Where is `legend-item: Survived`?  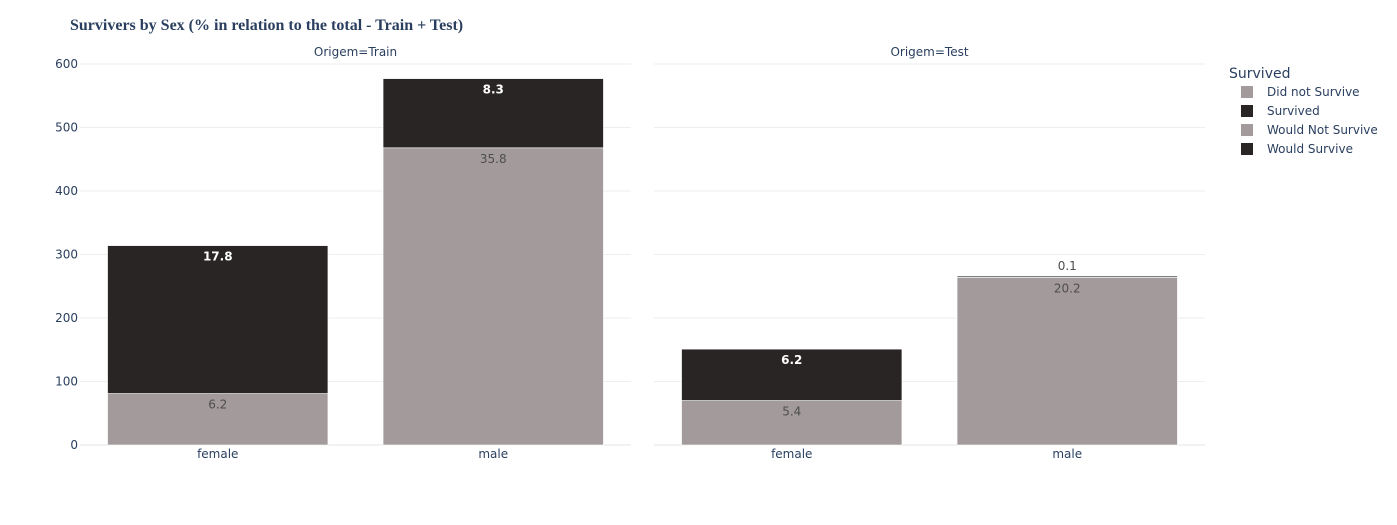
legend-item: Survived is located at coordinates (1280, 111).